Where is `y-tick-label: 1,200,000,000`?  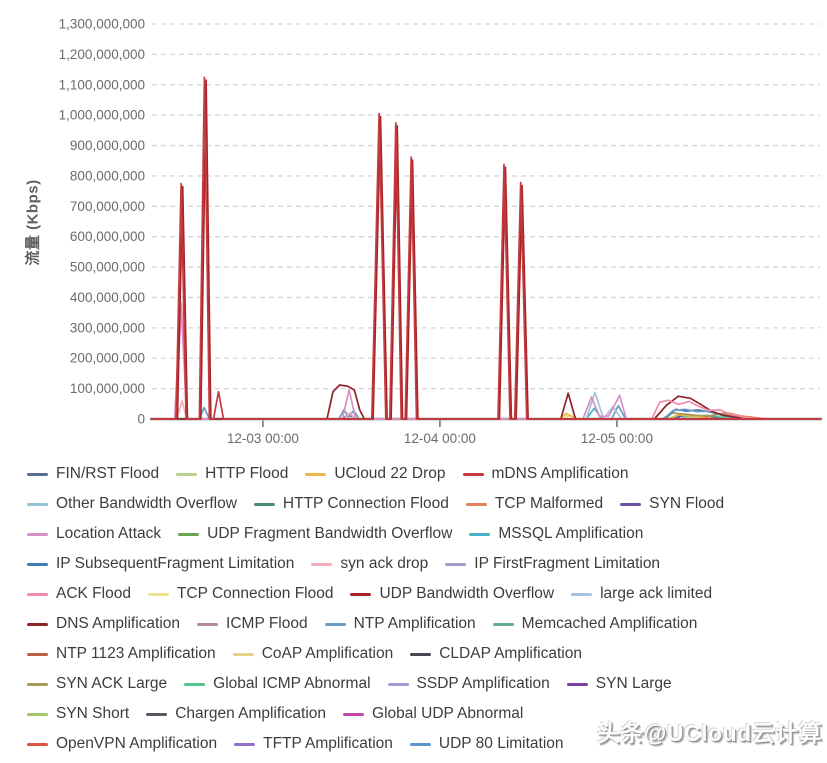
y-tick-label: 1,200,000,000 is located at coordinates (102, 54).